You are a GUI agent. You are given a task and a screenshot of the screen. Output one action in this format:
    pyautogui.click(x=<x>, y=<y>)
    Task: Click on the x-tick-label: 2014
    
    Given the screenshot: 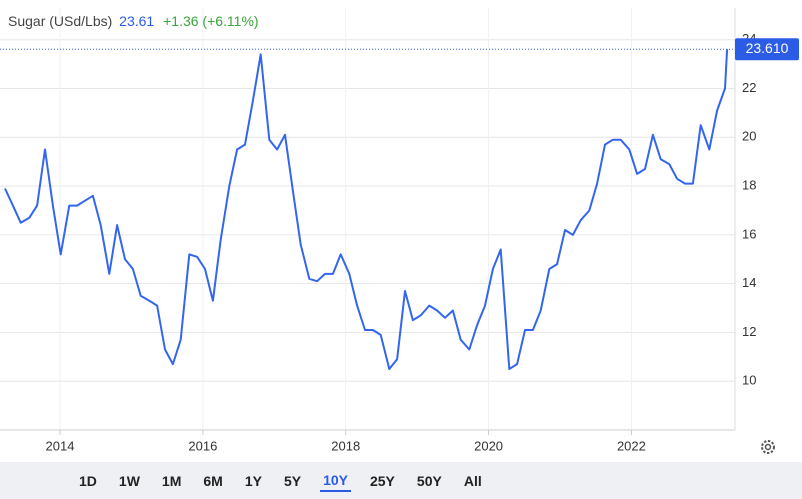 What is the action you would take?
    pyautogui.click(x=60, y=445)
    